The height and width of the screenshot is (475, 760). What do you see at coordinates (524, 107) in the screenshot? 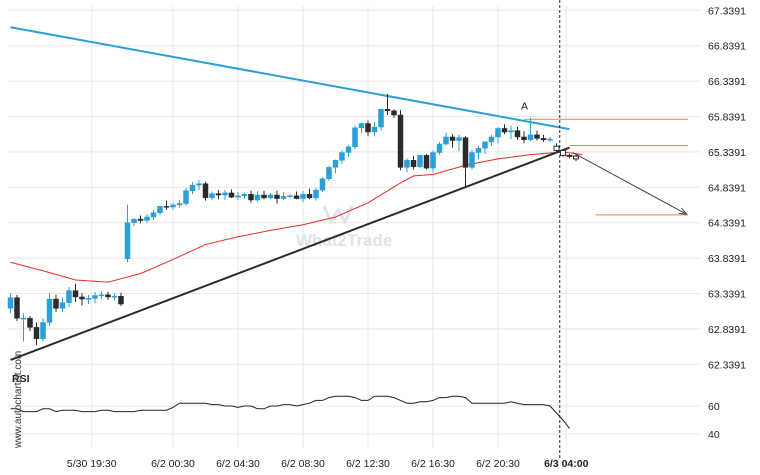
I see `pattern-marker: A` at bounding box center [524, 107].